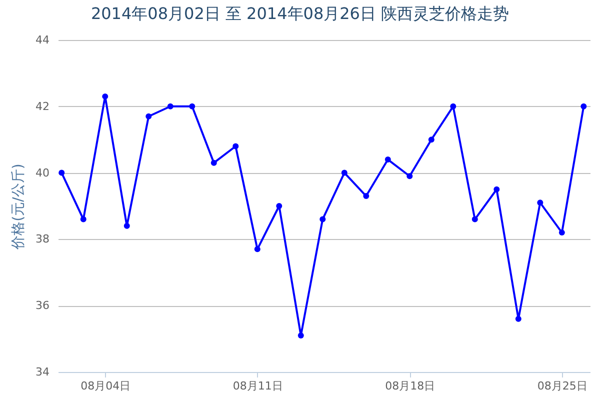  What do you see at coordinates (105, 386) in the screenshot?
I see `x-tick-label: 08月04日` at bounding box center [105, 386].